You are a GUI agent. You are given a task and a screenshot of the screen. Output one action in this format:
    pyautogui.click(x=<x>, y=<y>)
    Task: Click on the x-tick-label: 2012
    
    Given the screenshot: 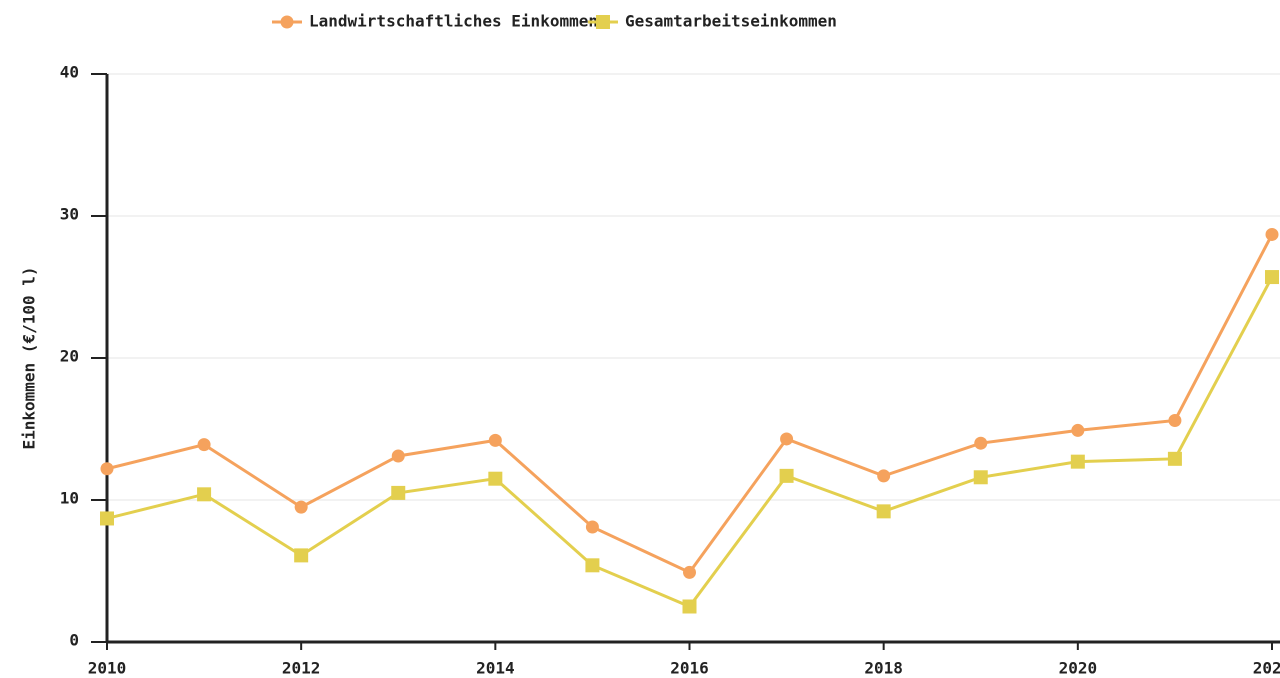 What is the action you would take?
    pyautogui.click(x=301, y=668)
    